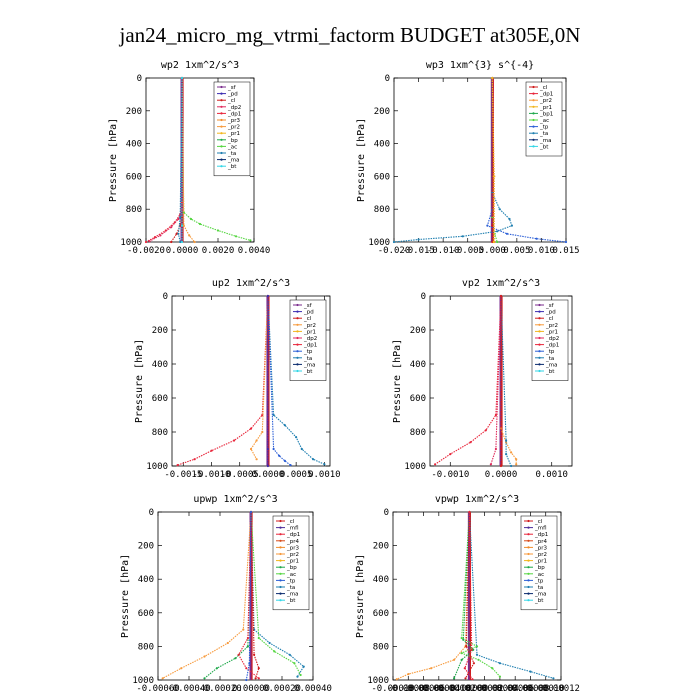 The width and height of the screenshot is (700, 700). Describe the element at coordinates (397, 381) in the screenshot. I see `y-axis-label: Pressure [hPa]` at that location.